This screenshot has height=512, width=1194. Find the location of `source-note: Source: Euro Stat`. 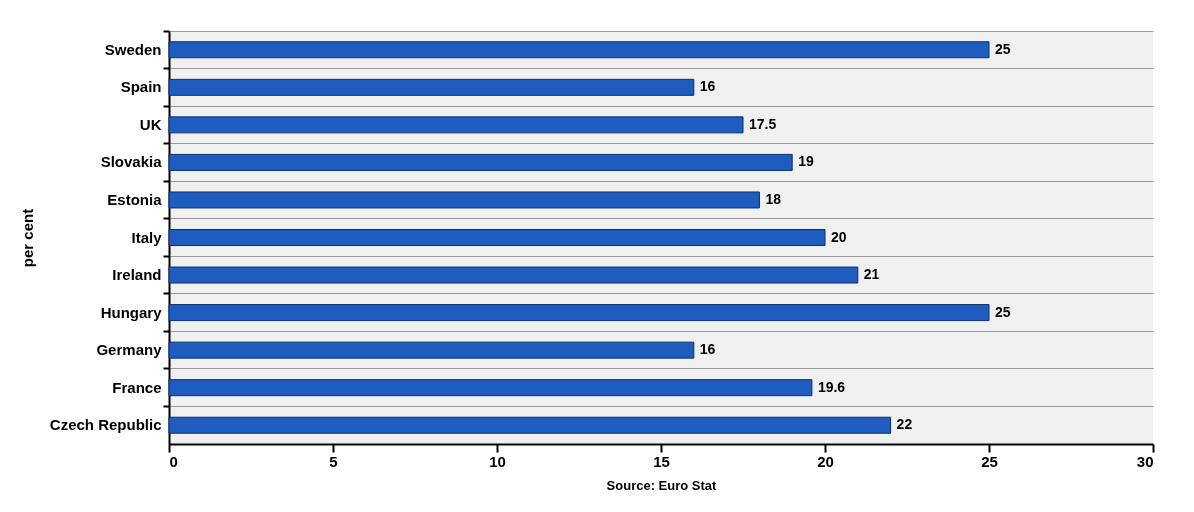

source-note: Source: Euro Stat is located at coordinates (662, 485).